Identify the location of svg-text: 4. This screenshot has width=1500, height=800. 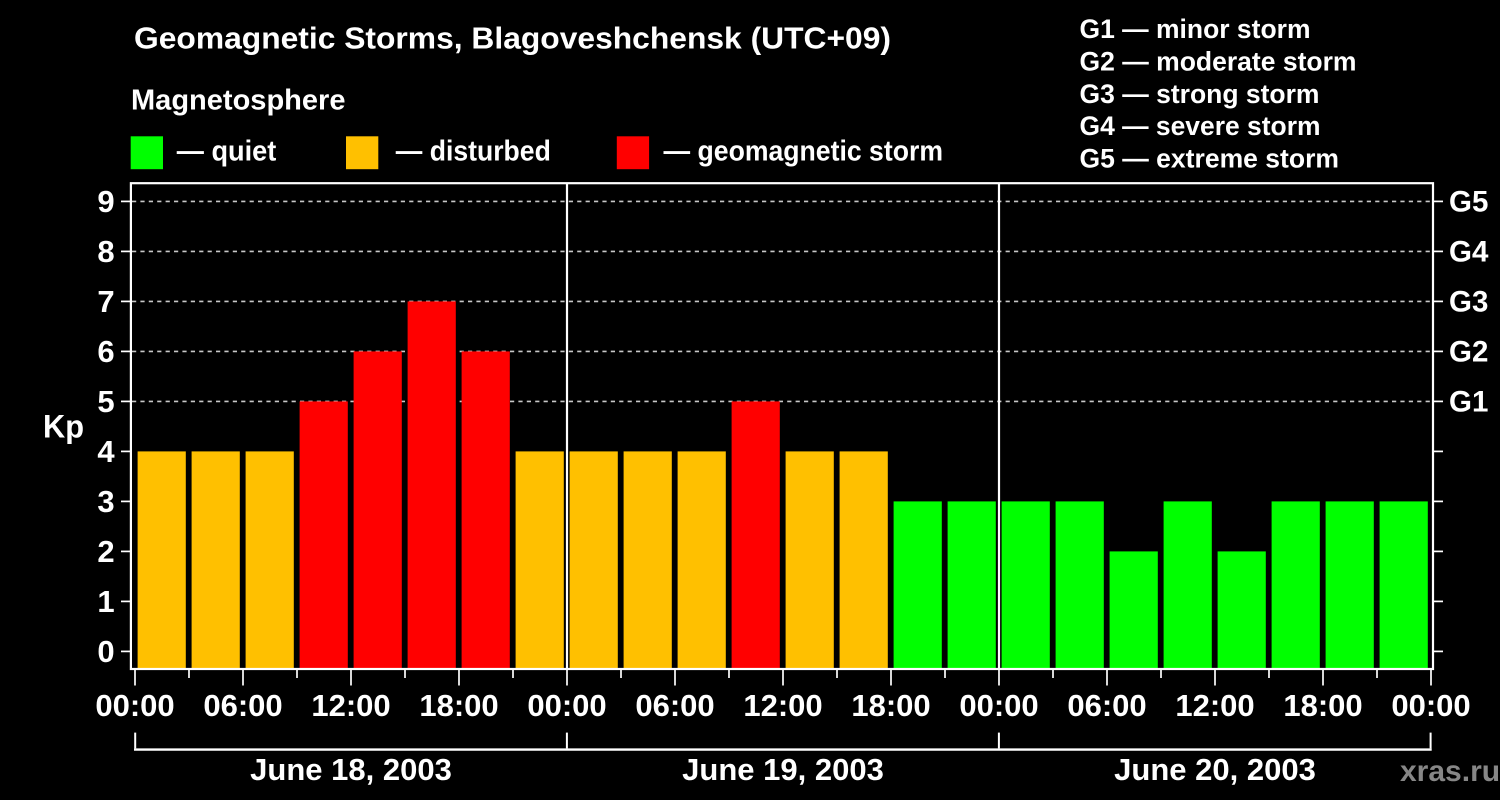
(106, 451).